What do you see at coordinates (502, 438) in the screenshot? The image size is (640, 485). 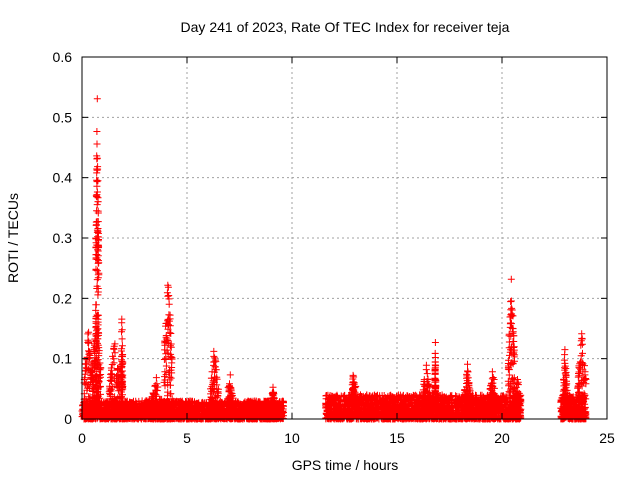 I see `x-tick-label: 20` at bounding box center [502, 438].